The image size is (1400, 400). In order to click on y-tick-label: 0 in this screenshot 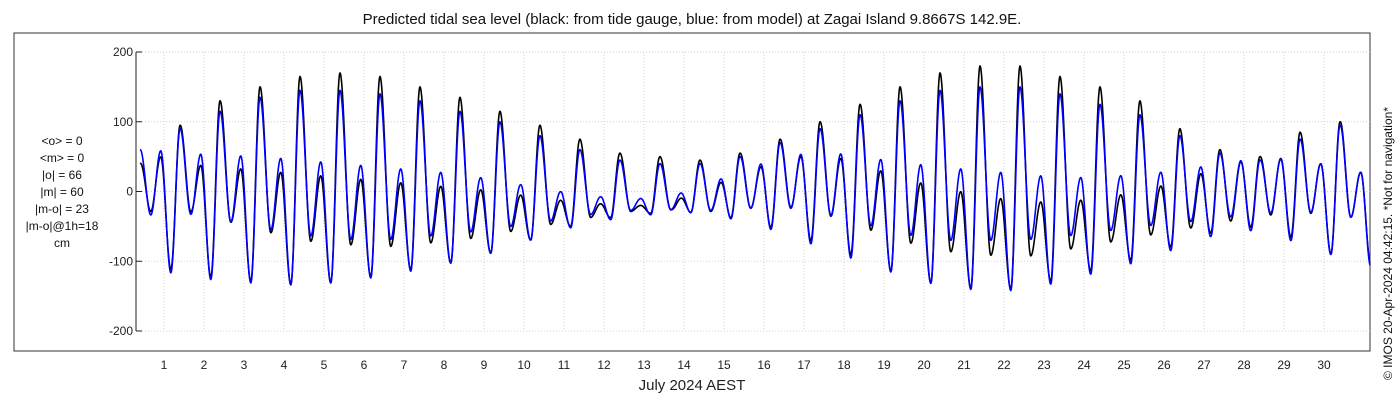, I will do `click(129, 192)`.